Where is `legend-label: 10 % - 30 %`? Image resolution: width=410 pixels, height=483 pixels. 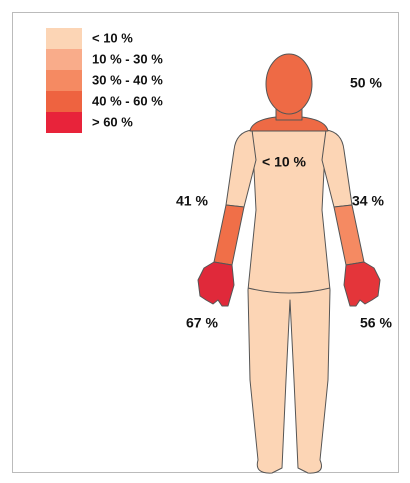
legend-label: 10 % - 30 % is located at coordinates (127, 58).